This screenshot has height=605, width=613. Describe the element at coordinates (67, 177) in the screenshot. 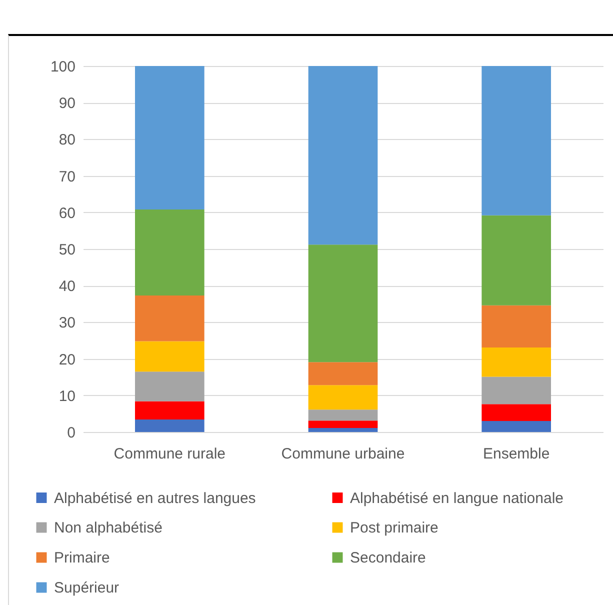

I see `y-tick-label: 70` at that location.